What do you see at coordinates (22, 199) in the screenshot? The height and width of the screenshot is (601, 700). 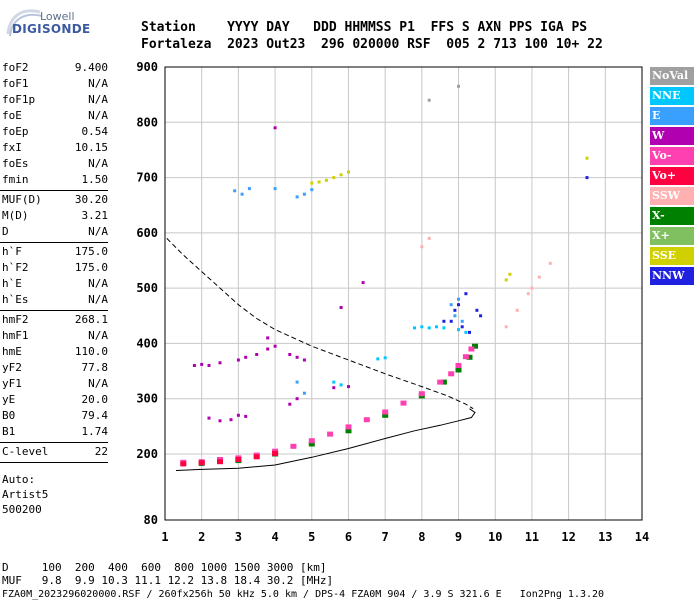 I see `param-label: MUF(D)` at bounding box center [22, 199].